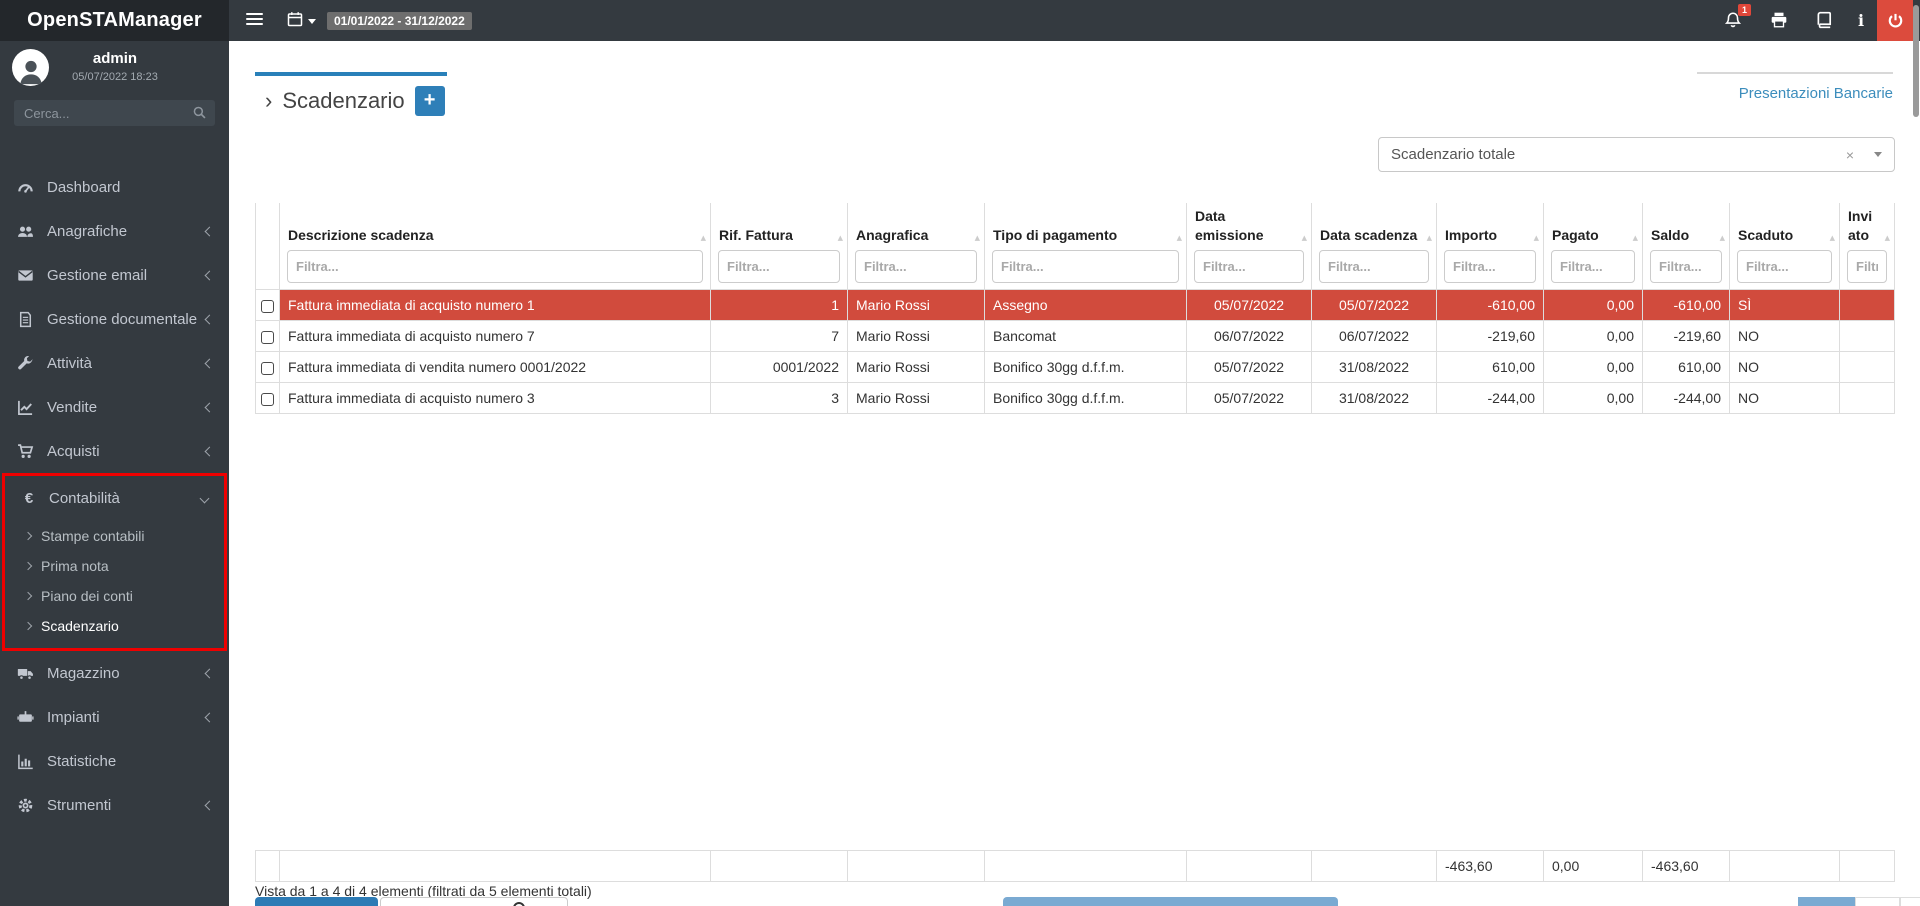 This screenshot has width=1920, height=906. What do you see at coordinates (114, 187) in the screenshot?
I see `sidebar-item-dashboard: Dashboard` at bounding box center [114, 187].